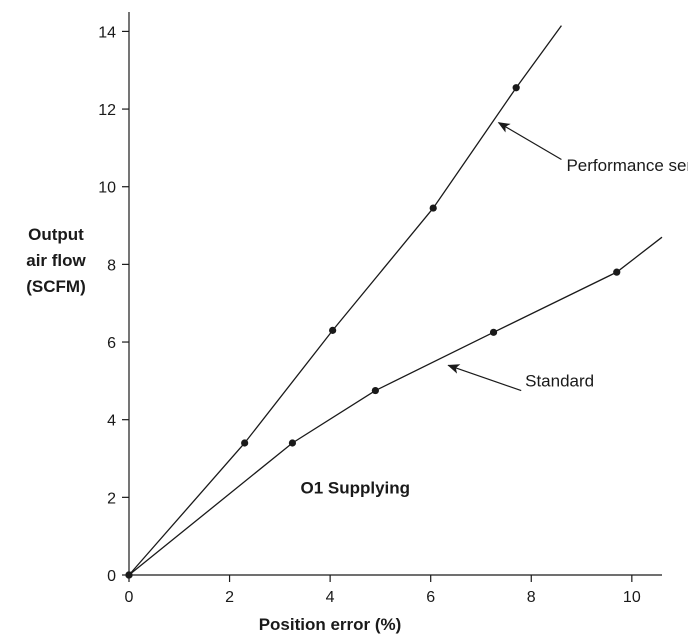 The image size is (688, 636). Describe the element at coordinates (111, 265) in the screenshot. I see `y-tick-label: 8` at that location.